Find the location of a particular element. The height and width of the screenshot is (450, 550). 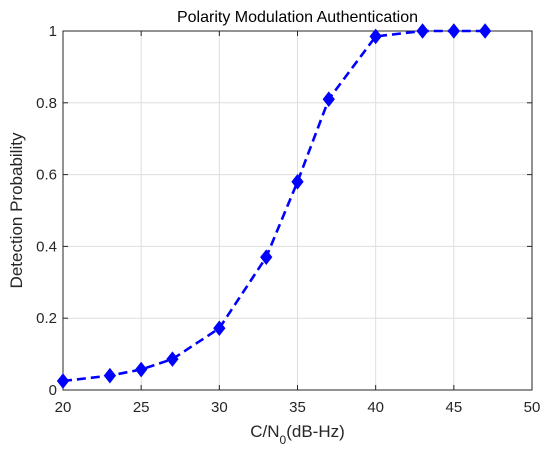

x-axis-title: C/N0(dB-Hz) is located at coordinates (297, 434).